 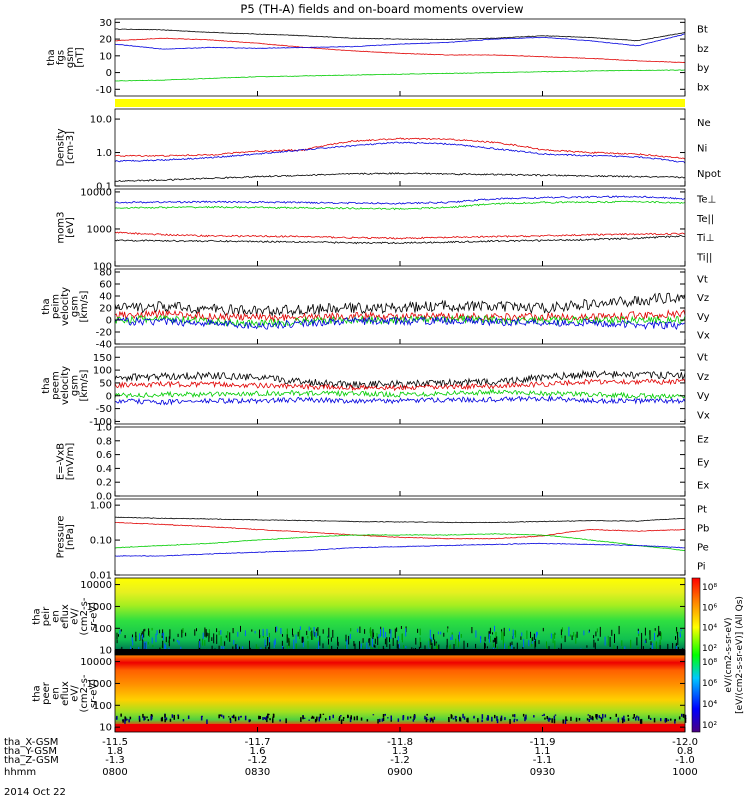 What do you see at coordinates (94, 693) in the screenshot?
I see `y-axis-label: sr-eV)` at bounding box center [94, 693].